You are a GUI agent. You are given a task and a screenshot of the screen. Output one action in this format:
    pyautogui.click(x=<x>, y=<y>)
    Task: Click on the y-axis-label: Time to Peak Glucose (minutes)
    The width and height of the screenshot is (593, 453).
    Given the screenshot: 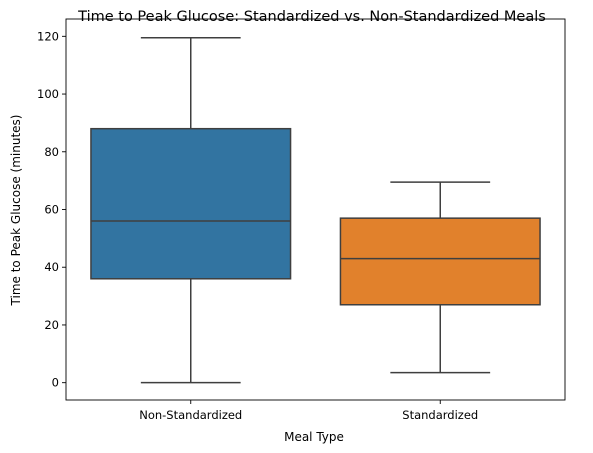 What is the action you would take?
    pyautogui.click(x=16, y=211)
    